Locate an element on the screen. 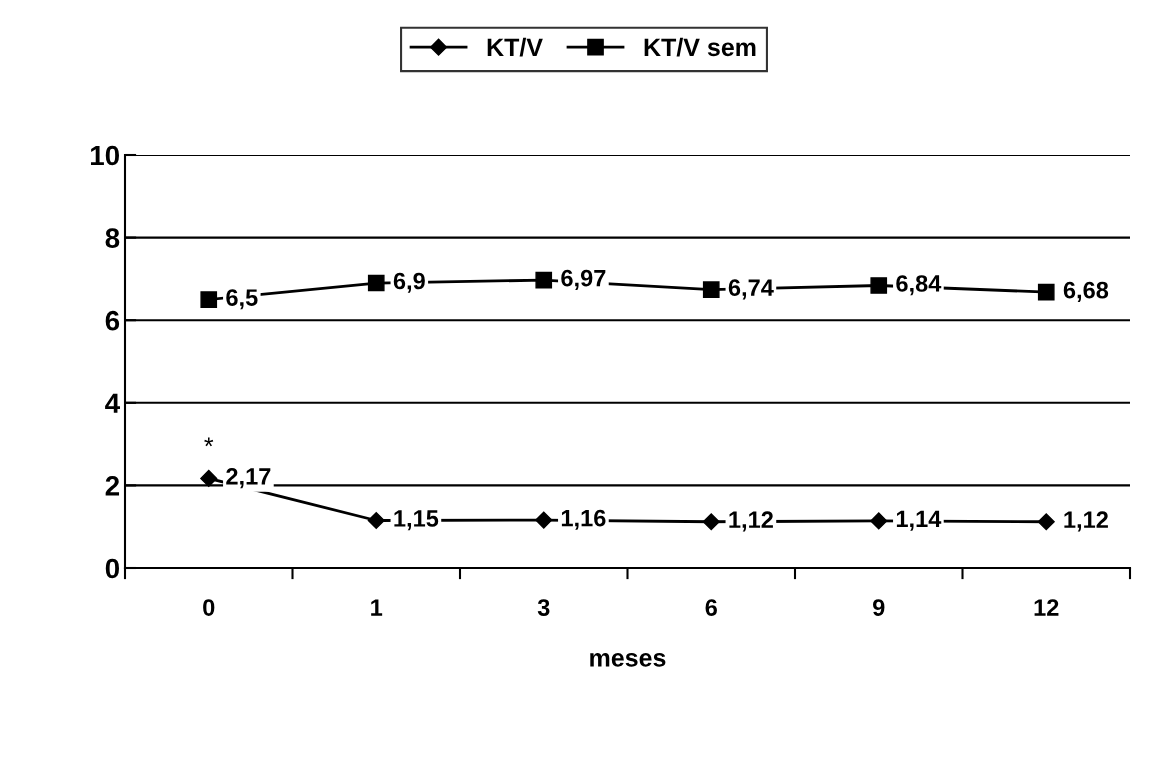 The width and height of the screenshot is (1168, 764). y-tick-label: 8 is located at coordinates (112, 238).